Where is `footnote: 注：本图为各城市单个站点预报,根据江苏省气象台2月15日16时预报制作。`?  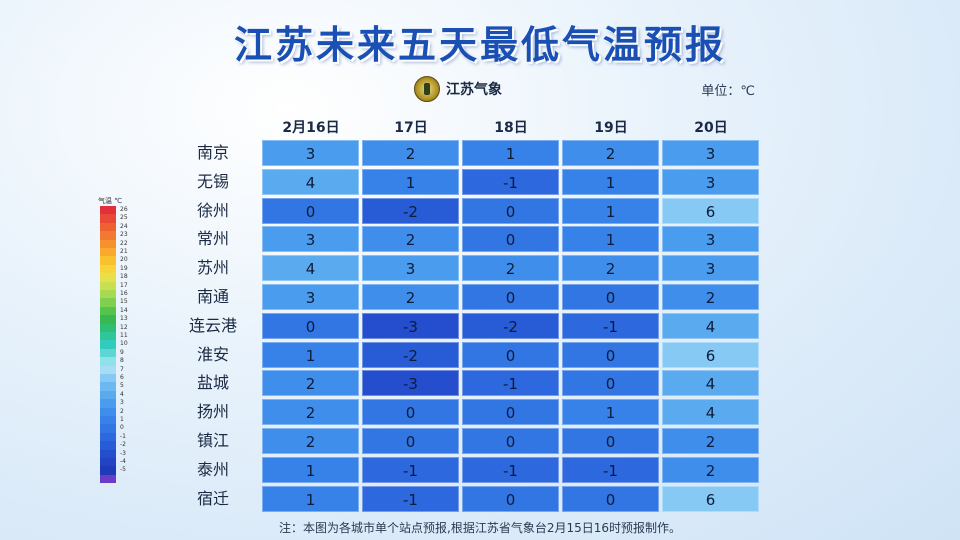 footnote: 注：本图为各城市单个站点预报,根据江苏省气象台2月15日16时预报制作。 is located at coordinates (480, 528).